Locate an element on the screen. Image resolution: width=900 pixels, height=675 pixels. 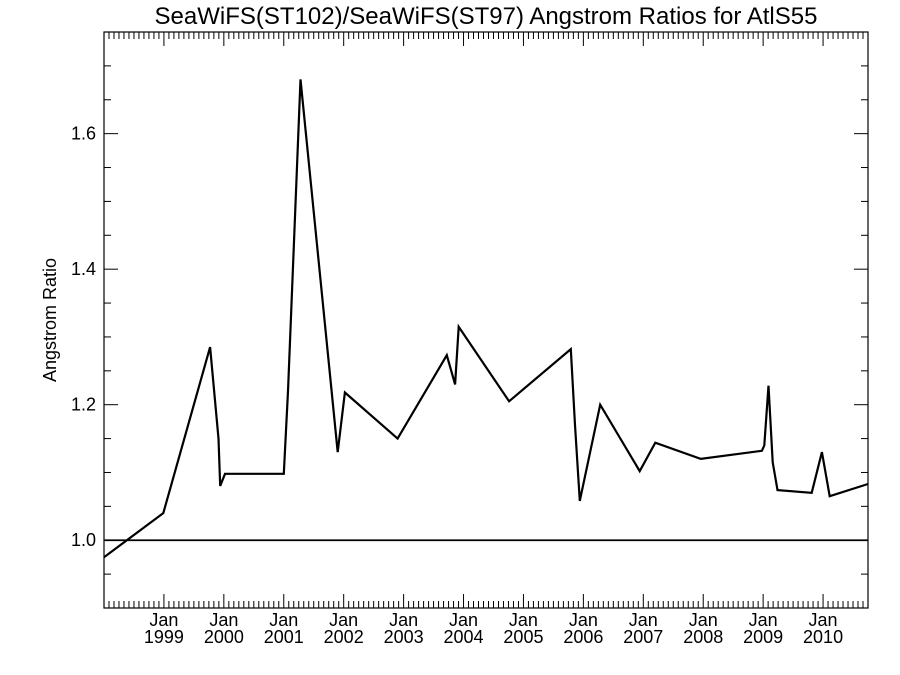
x-tick-label-year: 2005 is located at coordinates (523, 637).